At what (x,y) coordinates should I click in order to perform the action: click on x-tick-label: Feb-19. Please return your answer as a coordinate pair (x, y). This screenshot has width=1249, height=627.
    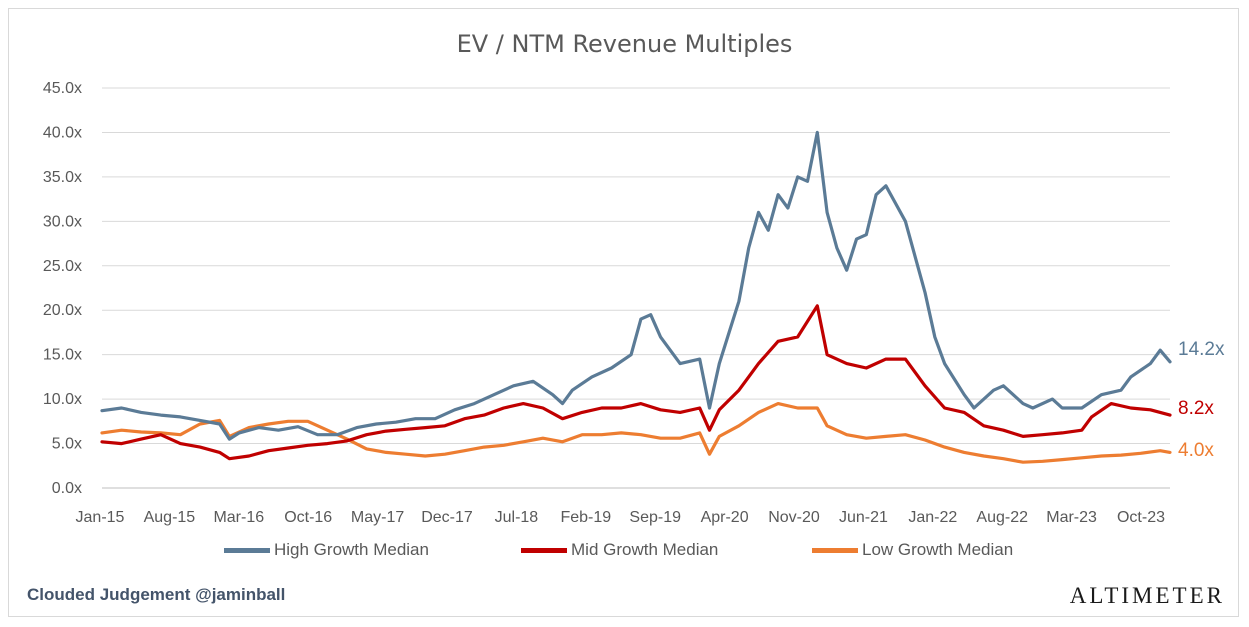
    Looking at the image, I should click on (585, 517).